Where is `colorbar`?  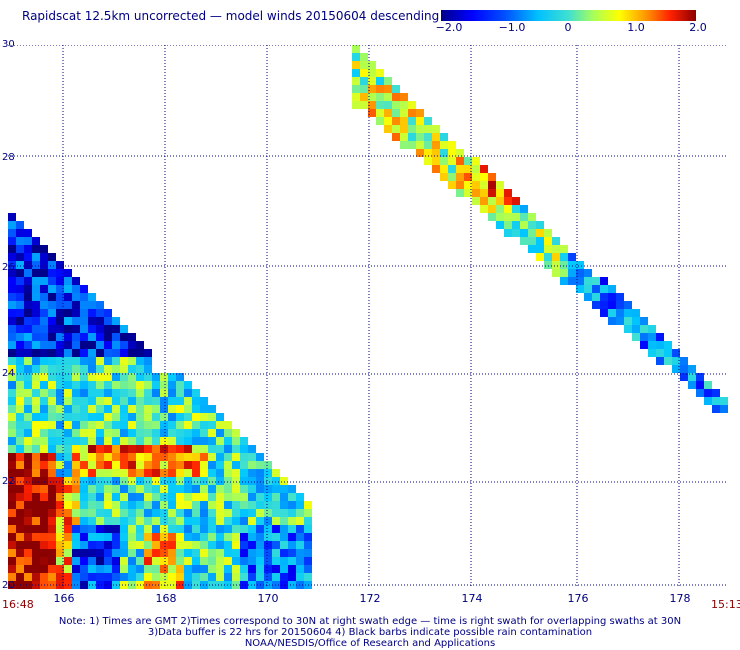
colorbar is located at coordinates (568, 15).